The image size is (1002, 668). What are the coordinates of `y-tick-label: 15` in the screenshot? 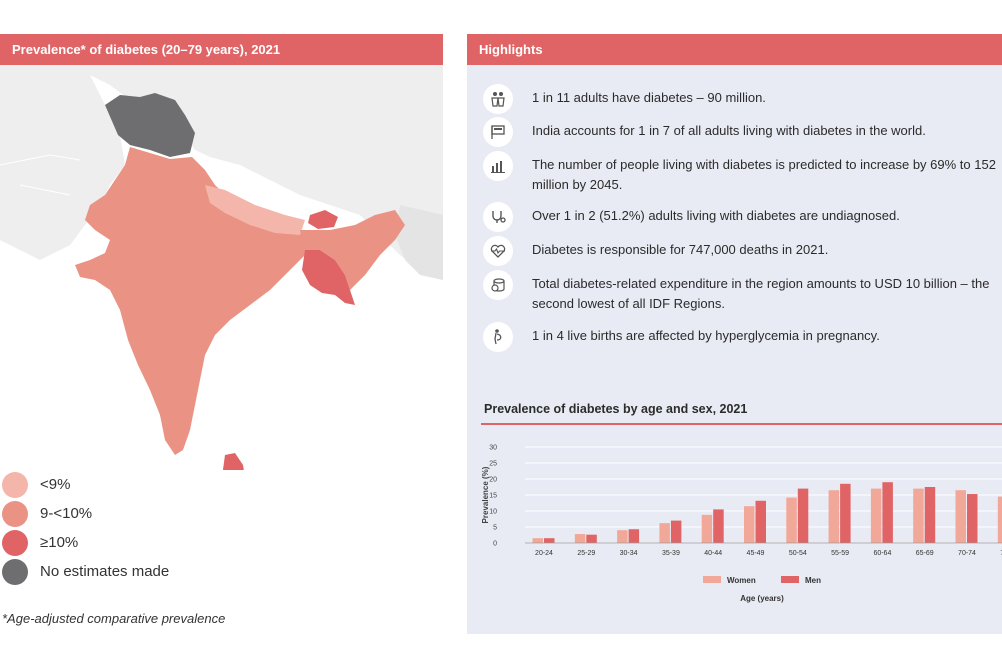 It's located at (493, 496).